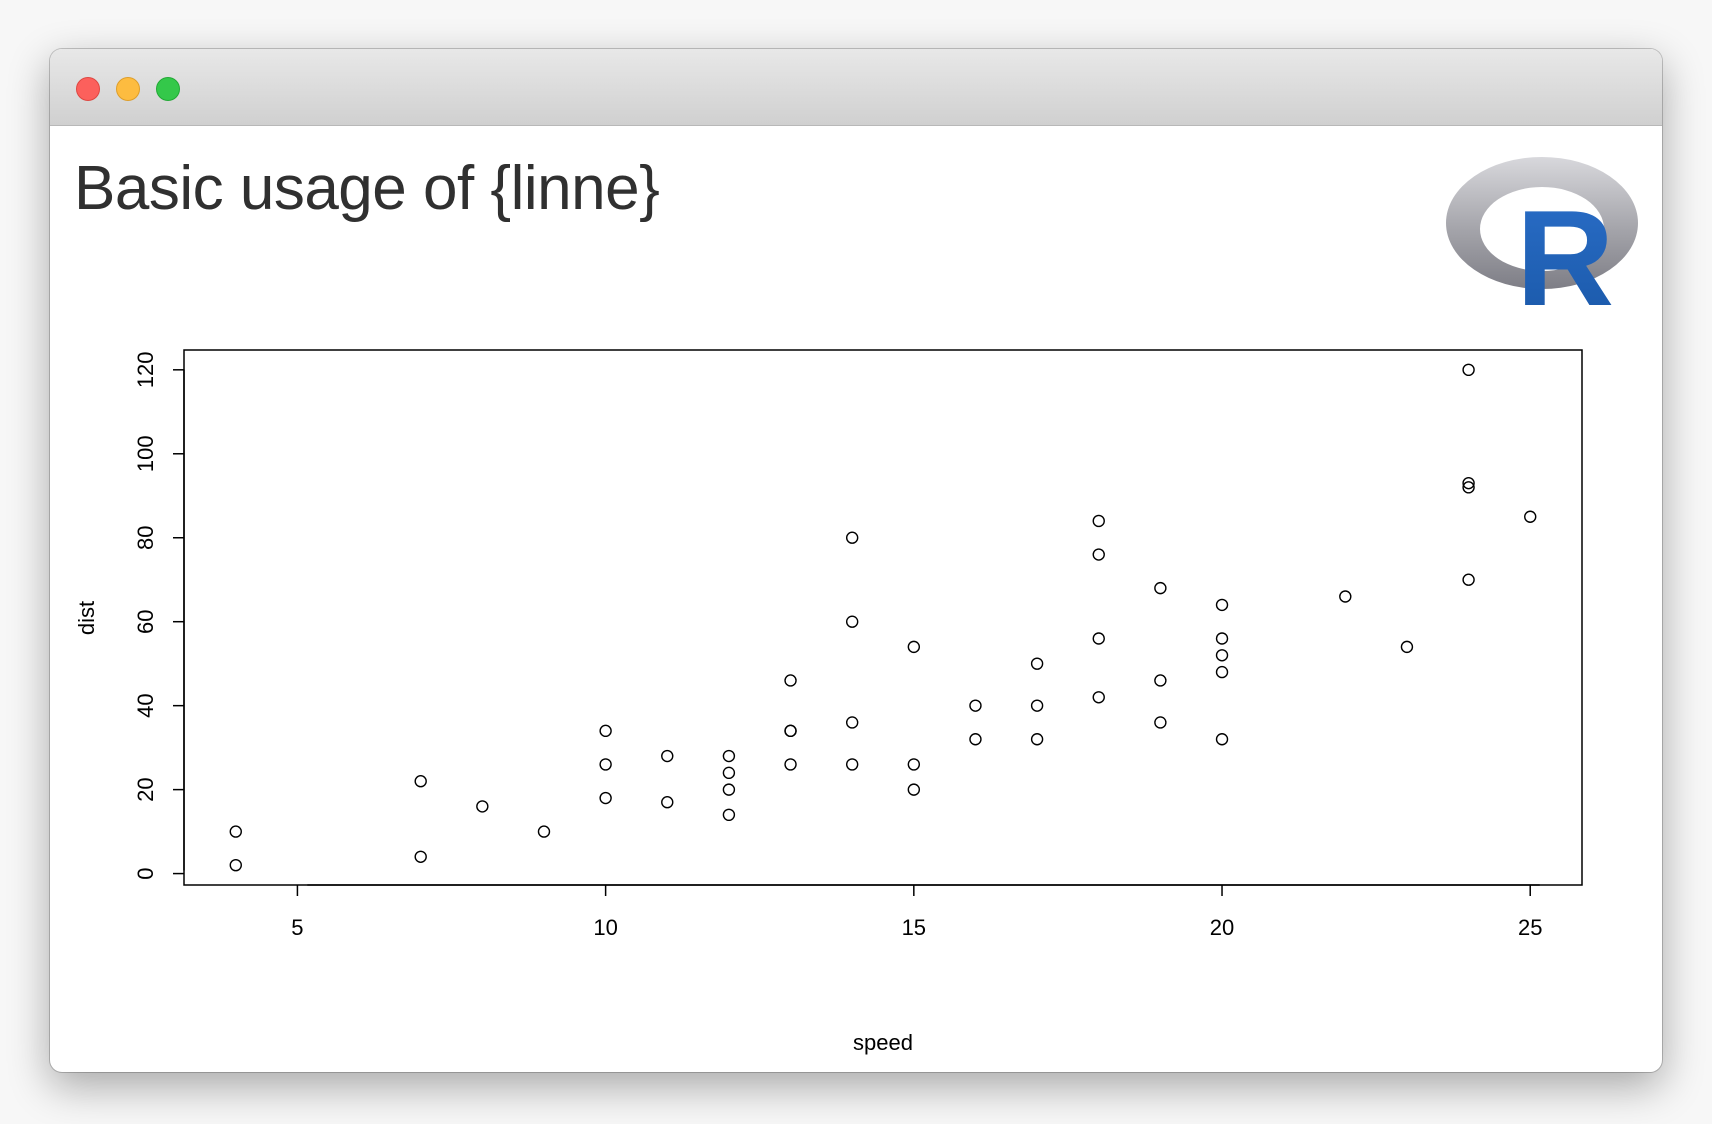  I want to click on y-tick-label: 40, so click(145, 705).